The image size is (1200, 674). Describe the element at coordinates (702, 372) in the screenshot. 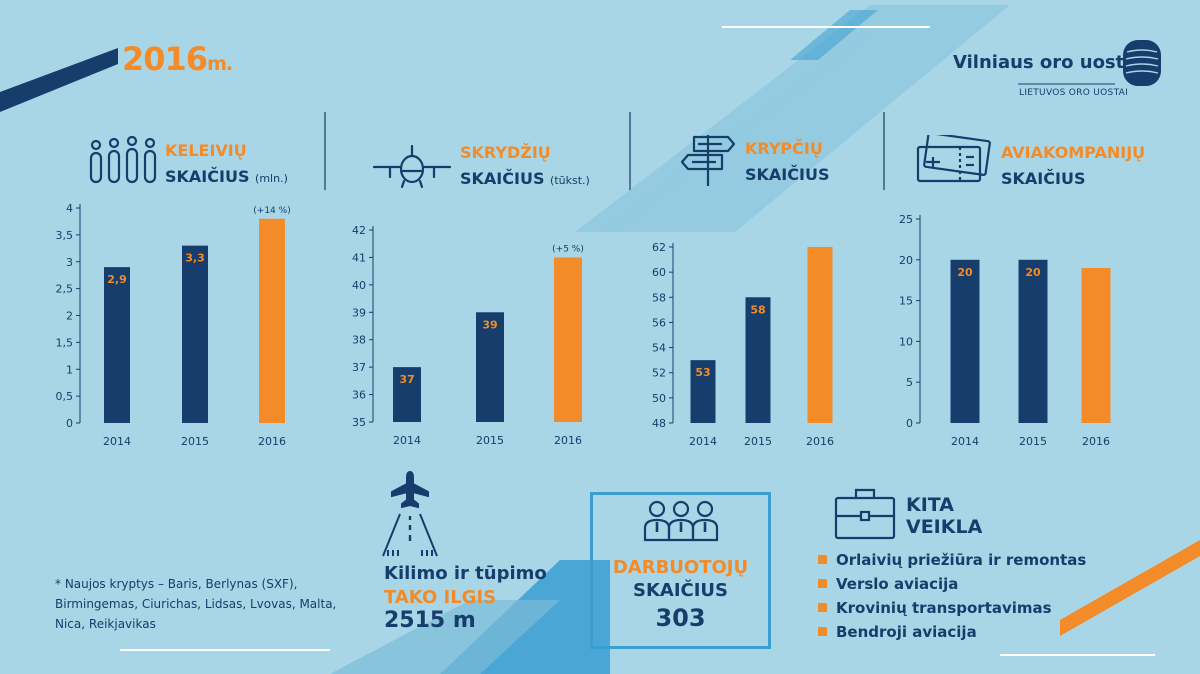

I see `bar-value-label: 53` at that location.